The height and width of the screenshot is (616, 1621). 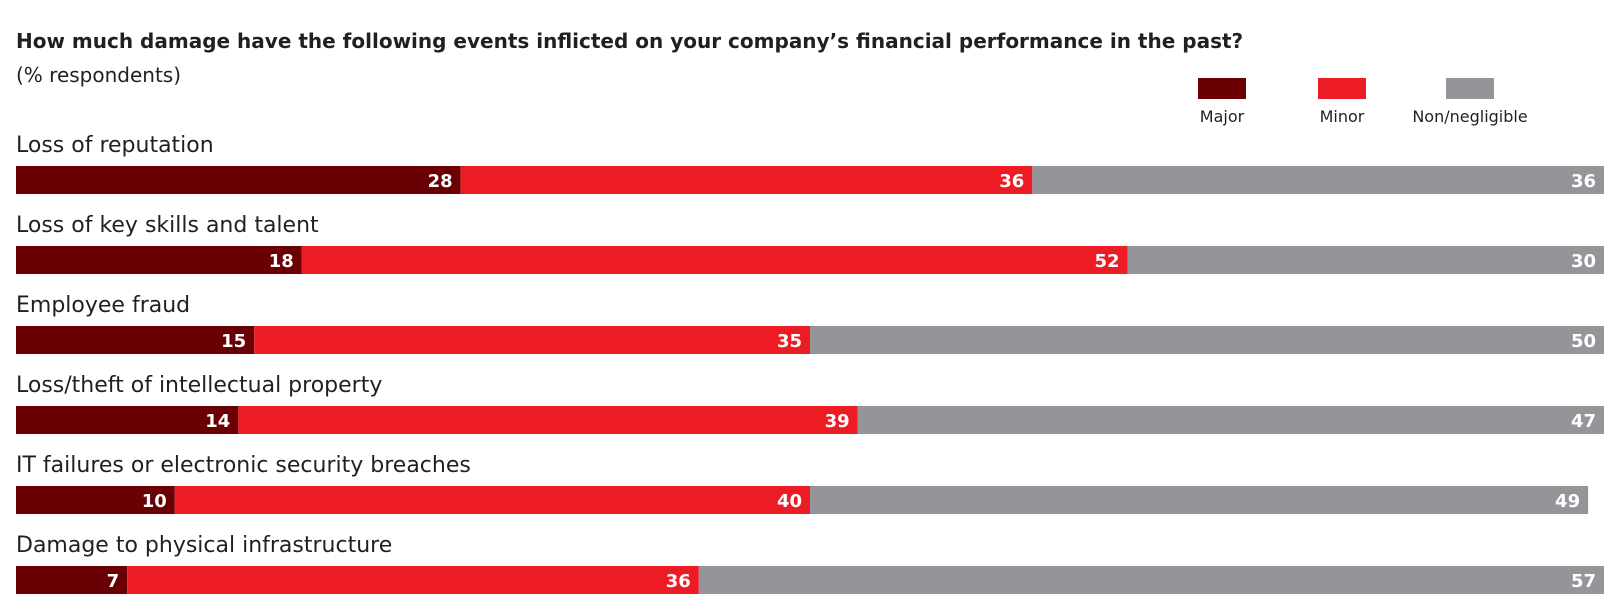 I want to click on category-label: Loss of reputation, so click(x=115, y=145).